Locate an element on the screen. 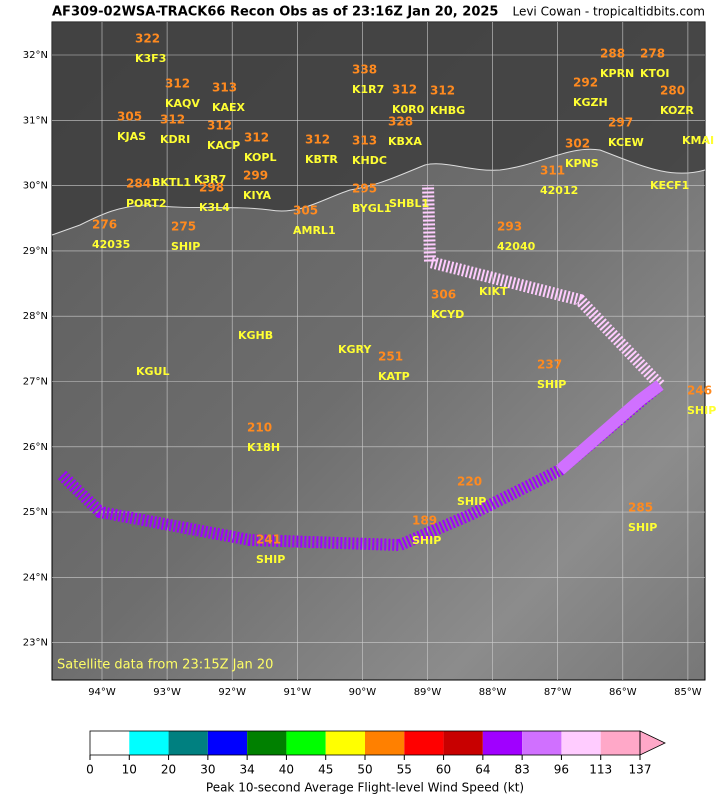 This screenshot has height=803, width=720. station-value: 246 is located at coordinates (699, 391).